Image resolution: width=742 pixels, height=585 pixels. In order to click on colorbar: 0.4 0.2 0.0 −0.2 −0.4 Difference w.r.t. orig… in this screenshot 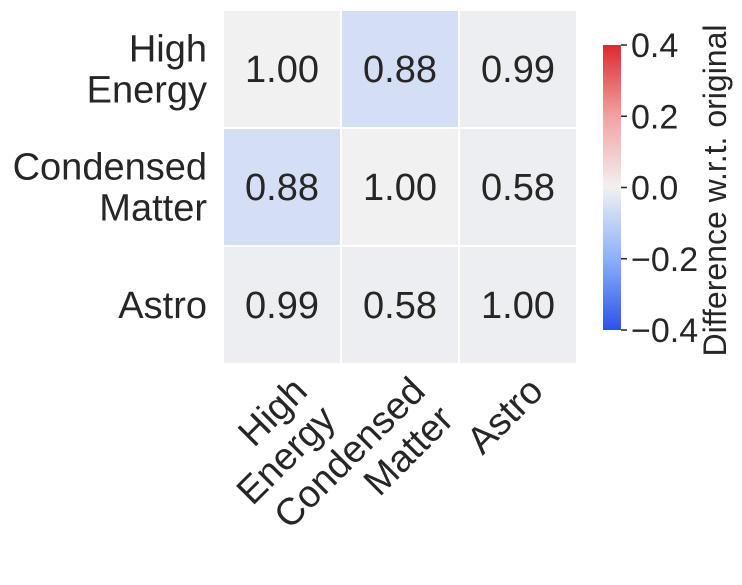, I will do `click(668, 190)`.